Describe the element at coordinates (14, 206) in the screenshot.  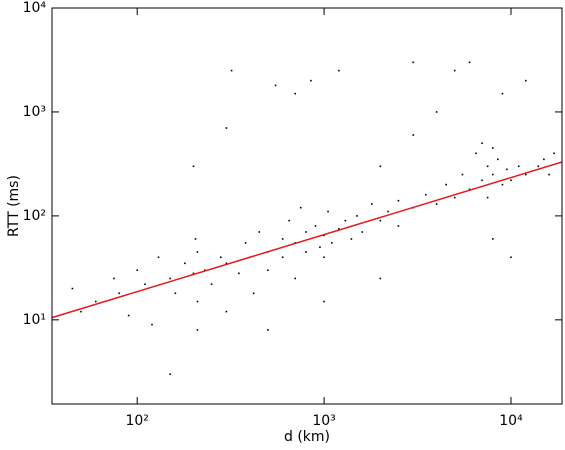
I see `y-axis-label: RTT (ms)` at that location.